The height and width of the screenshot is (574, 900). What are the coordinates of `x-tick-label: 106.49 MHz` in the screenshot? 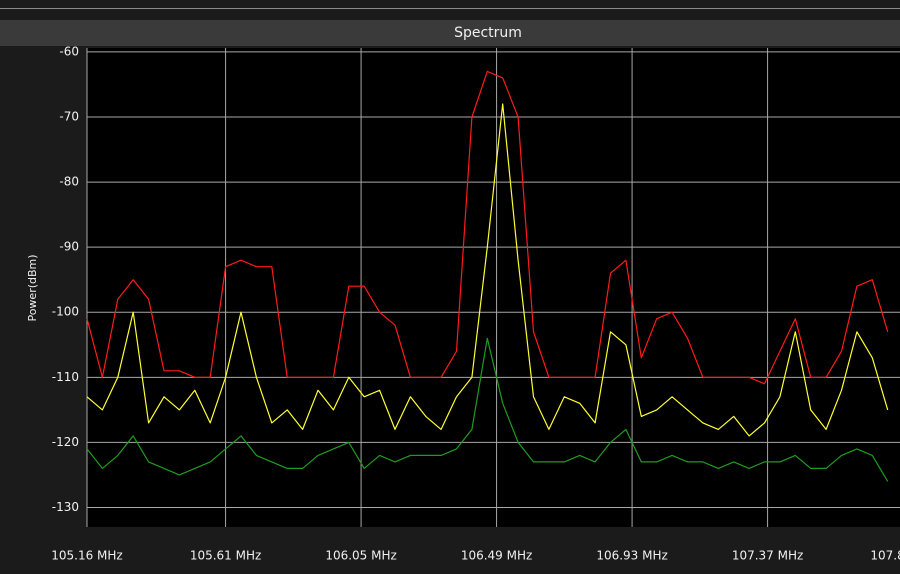 It's located at (496, 556).